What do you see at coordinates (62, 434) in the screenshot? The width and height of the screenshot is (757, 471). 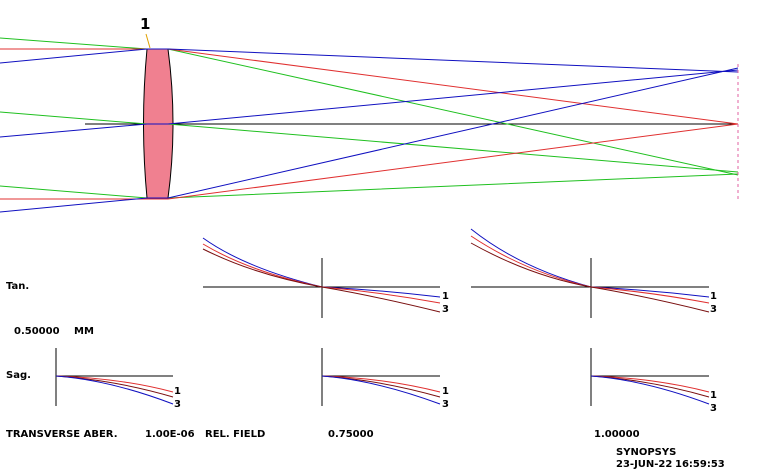 I see `transverse-aber-label: TRANSVERSE ABER.` at bounding box center [62, 434].